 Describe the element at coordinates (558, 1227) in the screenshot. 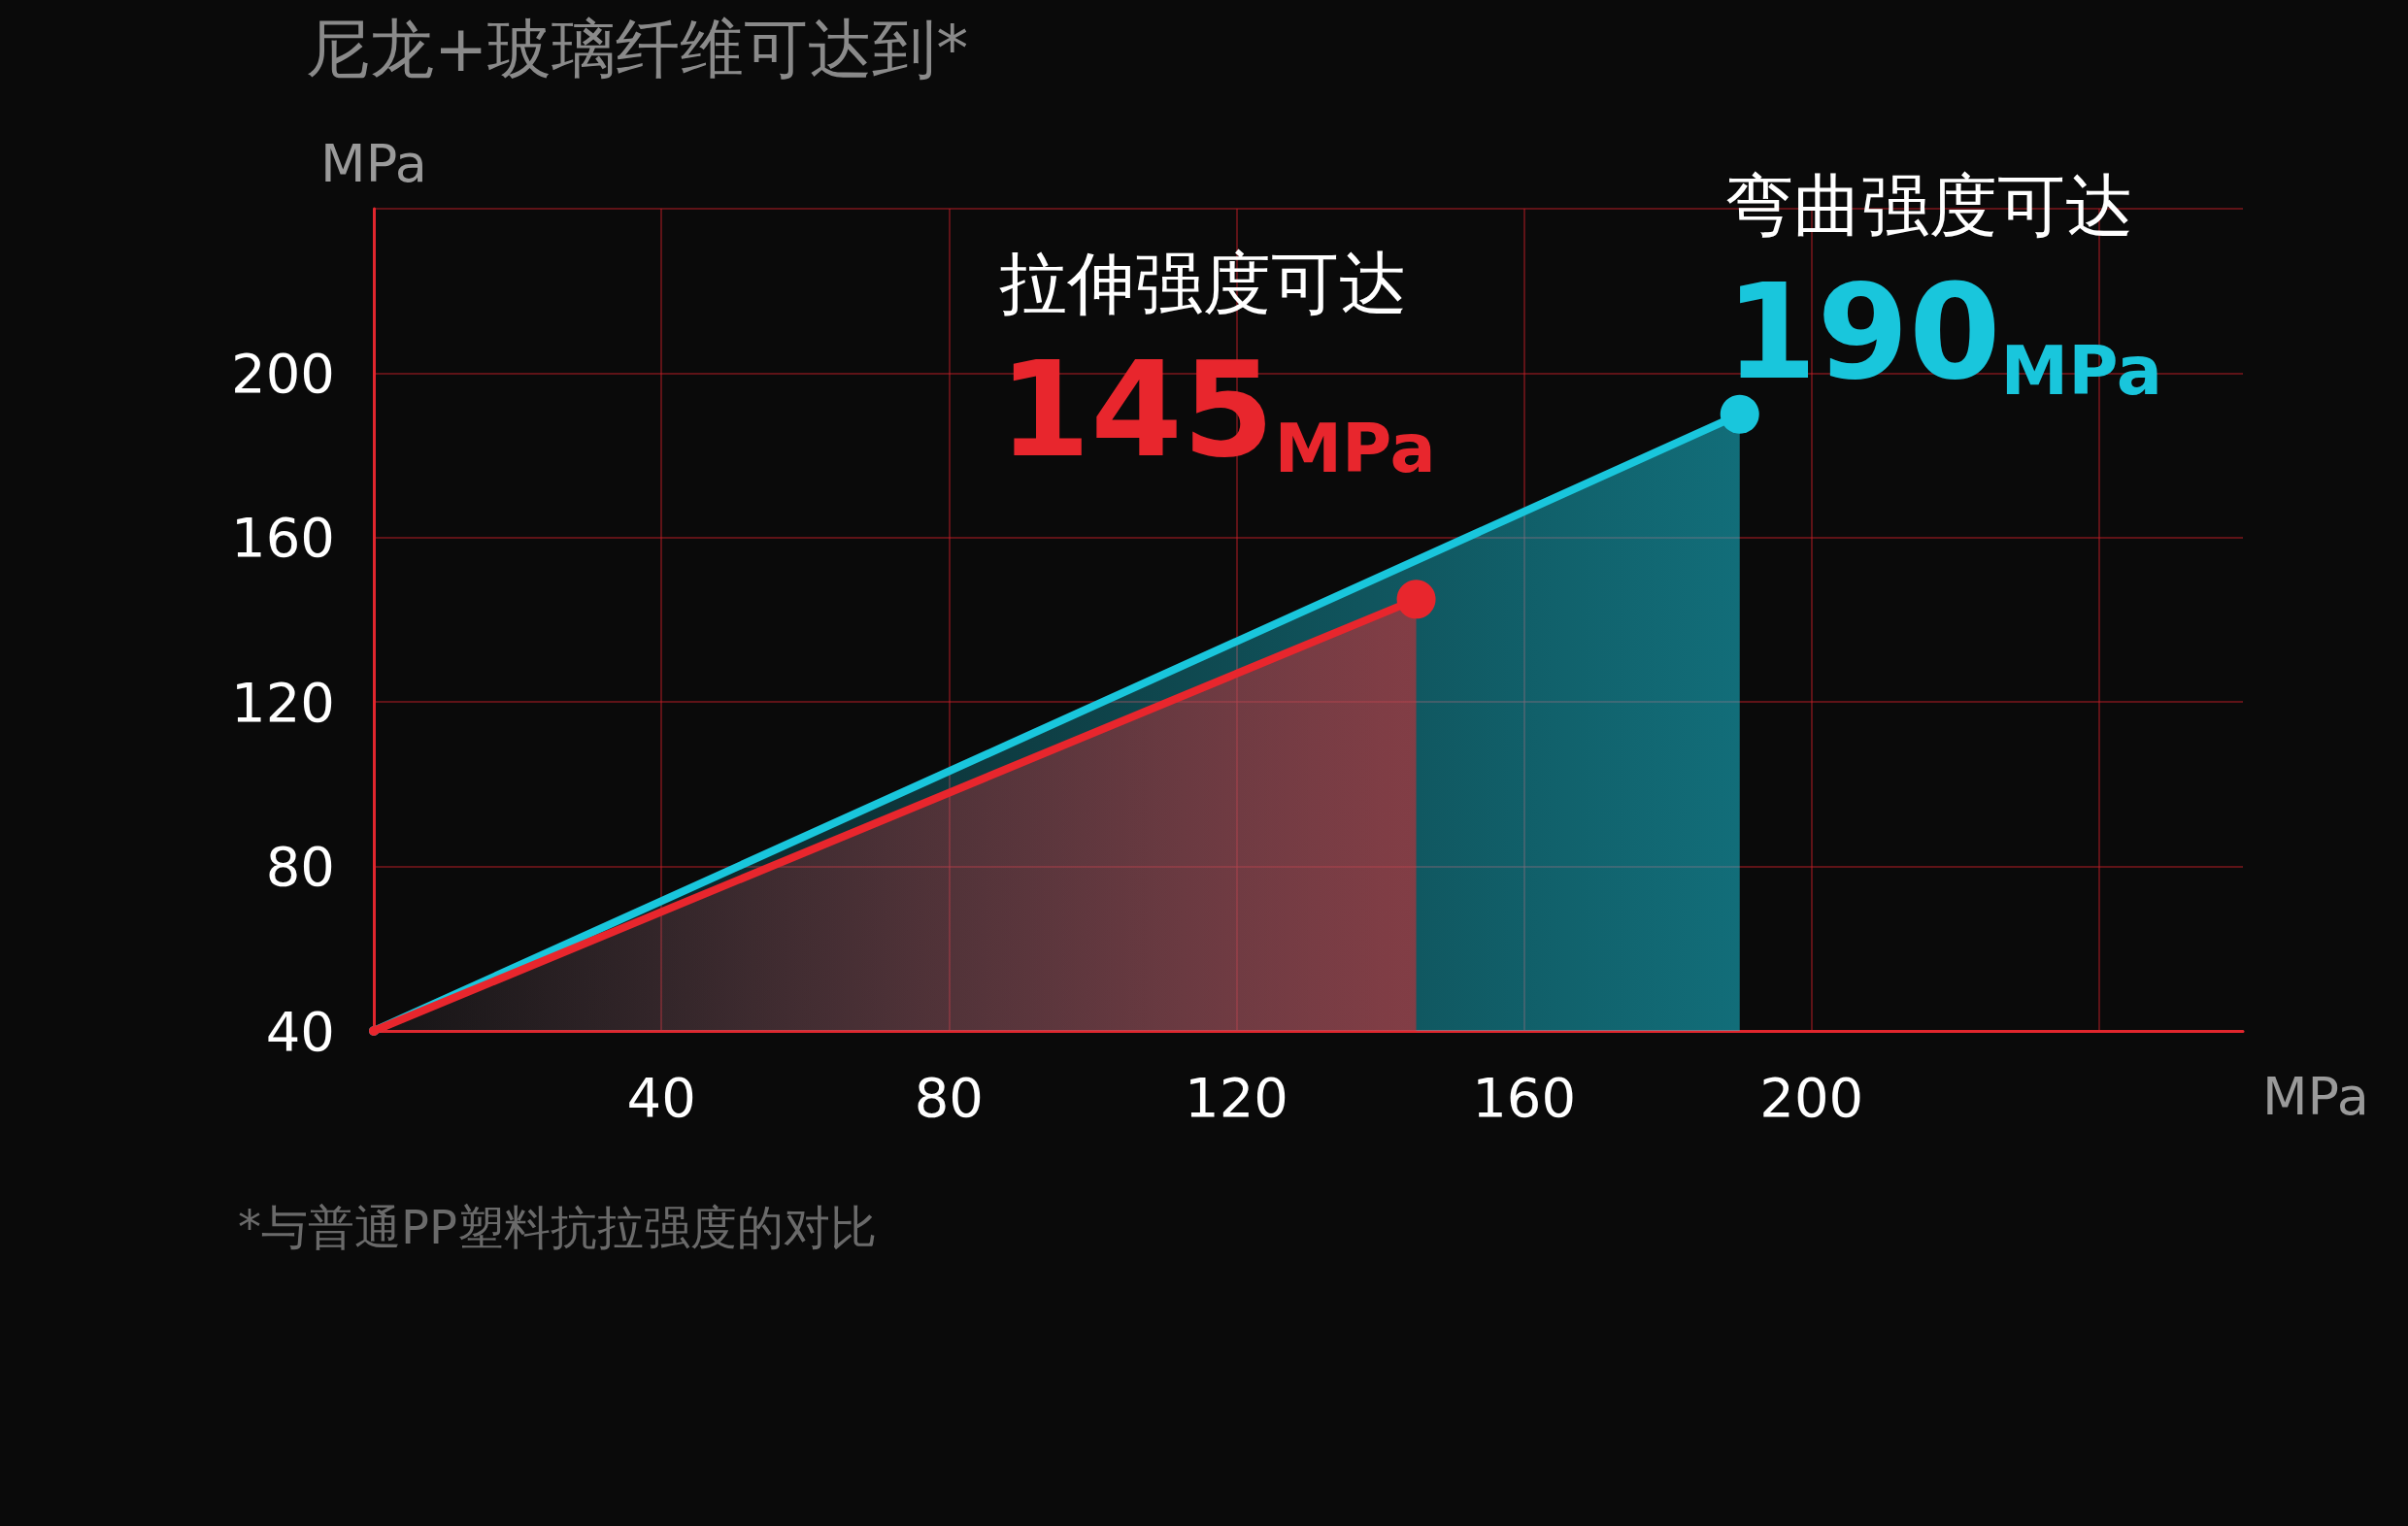

I see `text: *与普通PP塑料抗拉强度的对比` at that location.